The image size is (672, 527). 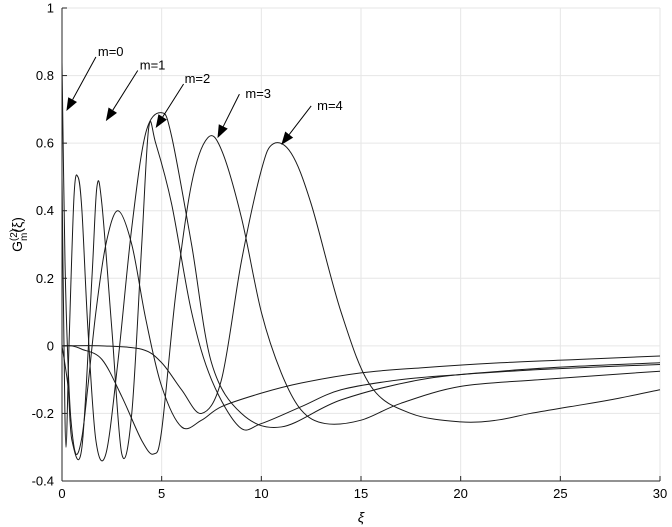 I want to click on annotations: m=0 m=1 m=2 m=3 m=4, so click(x=204, y=94).